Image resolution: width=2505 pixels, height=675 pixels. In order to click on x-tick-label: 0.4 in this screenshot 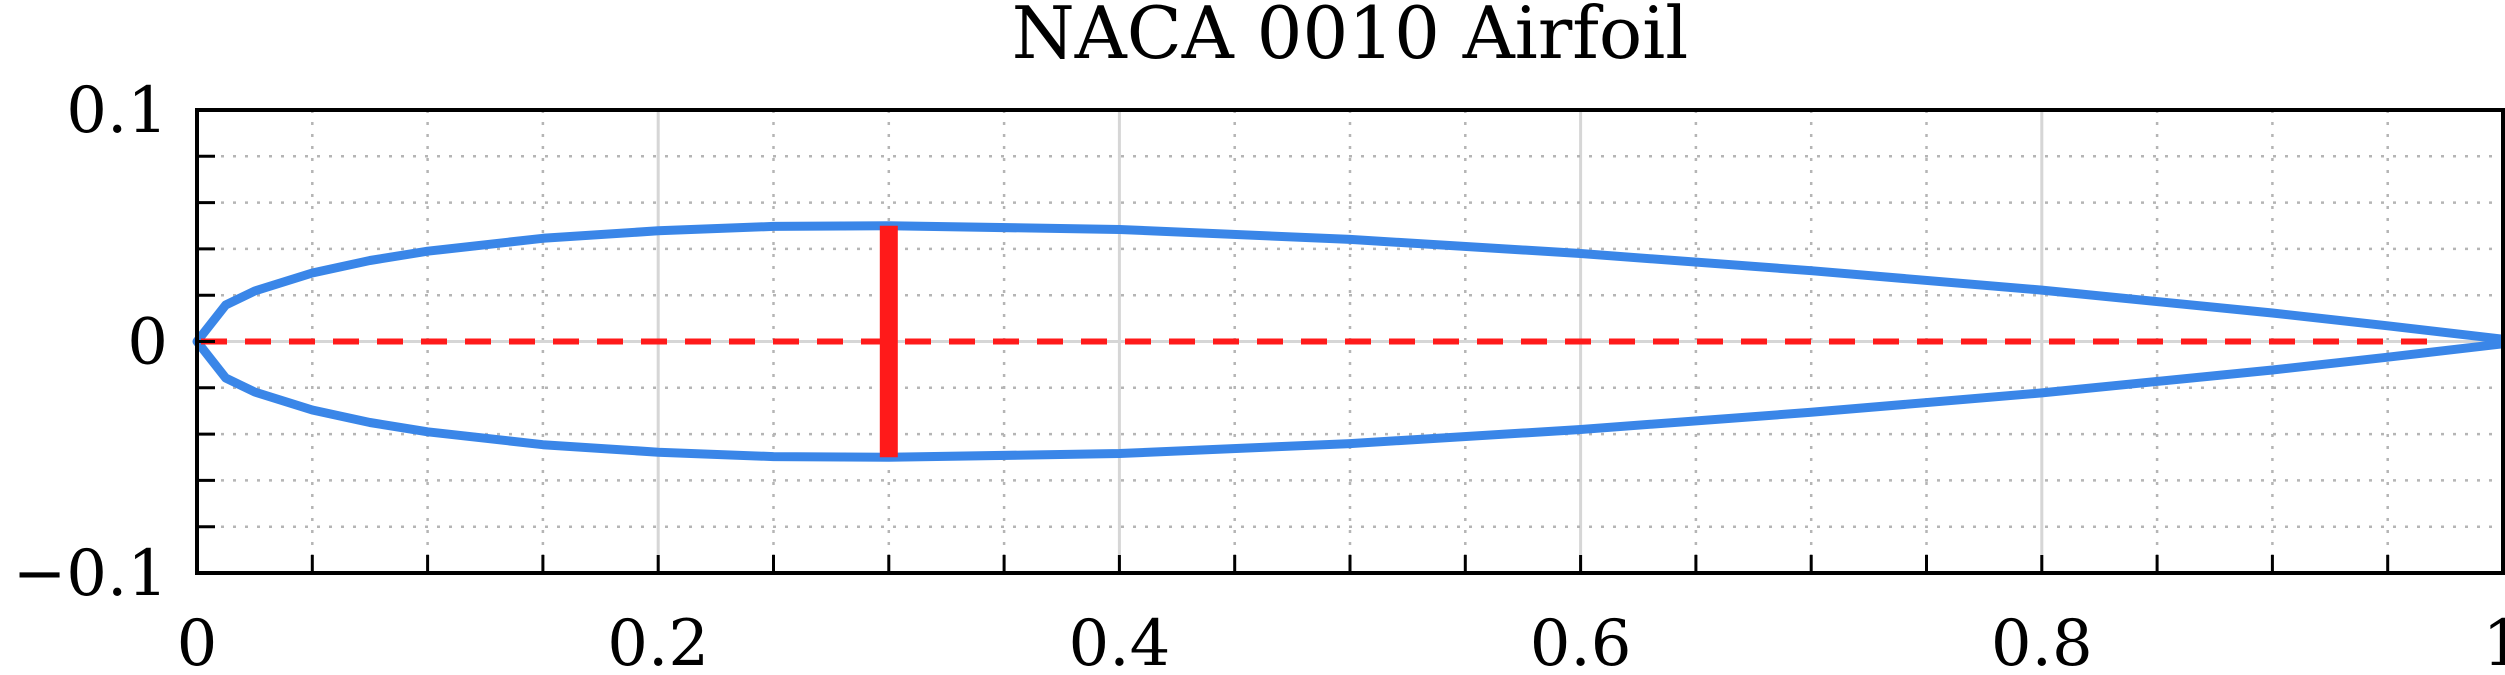, I will do `click(1120, 641)`.